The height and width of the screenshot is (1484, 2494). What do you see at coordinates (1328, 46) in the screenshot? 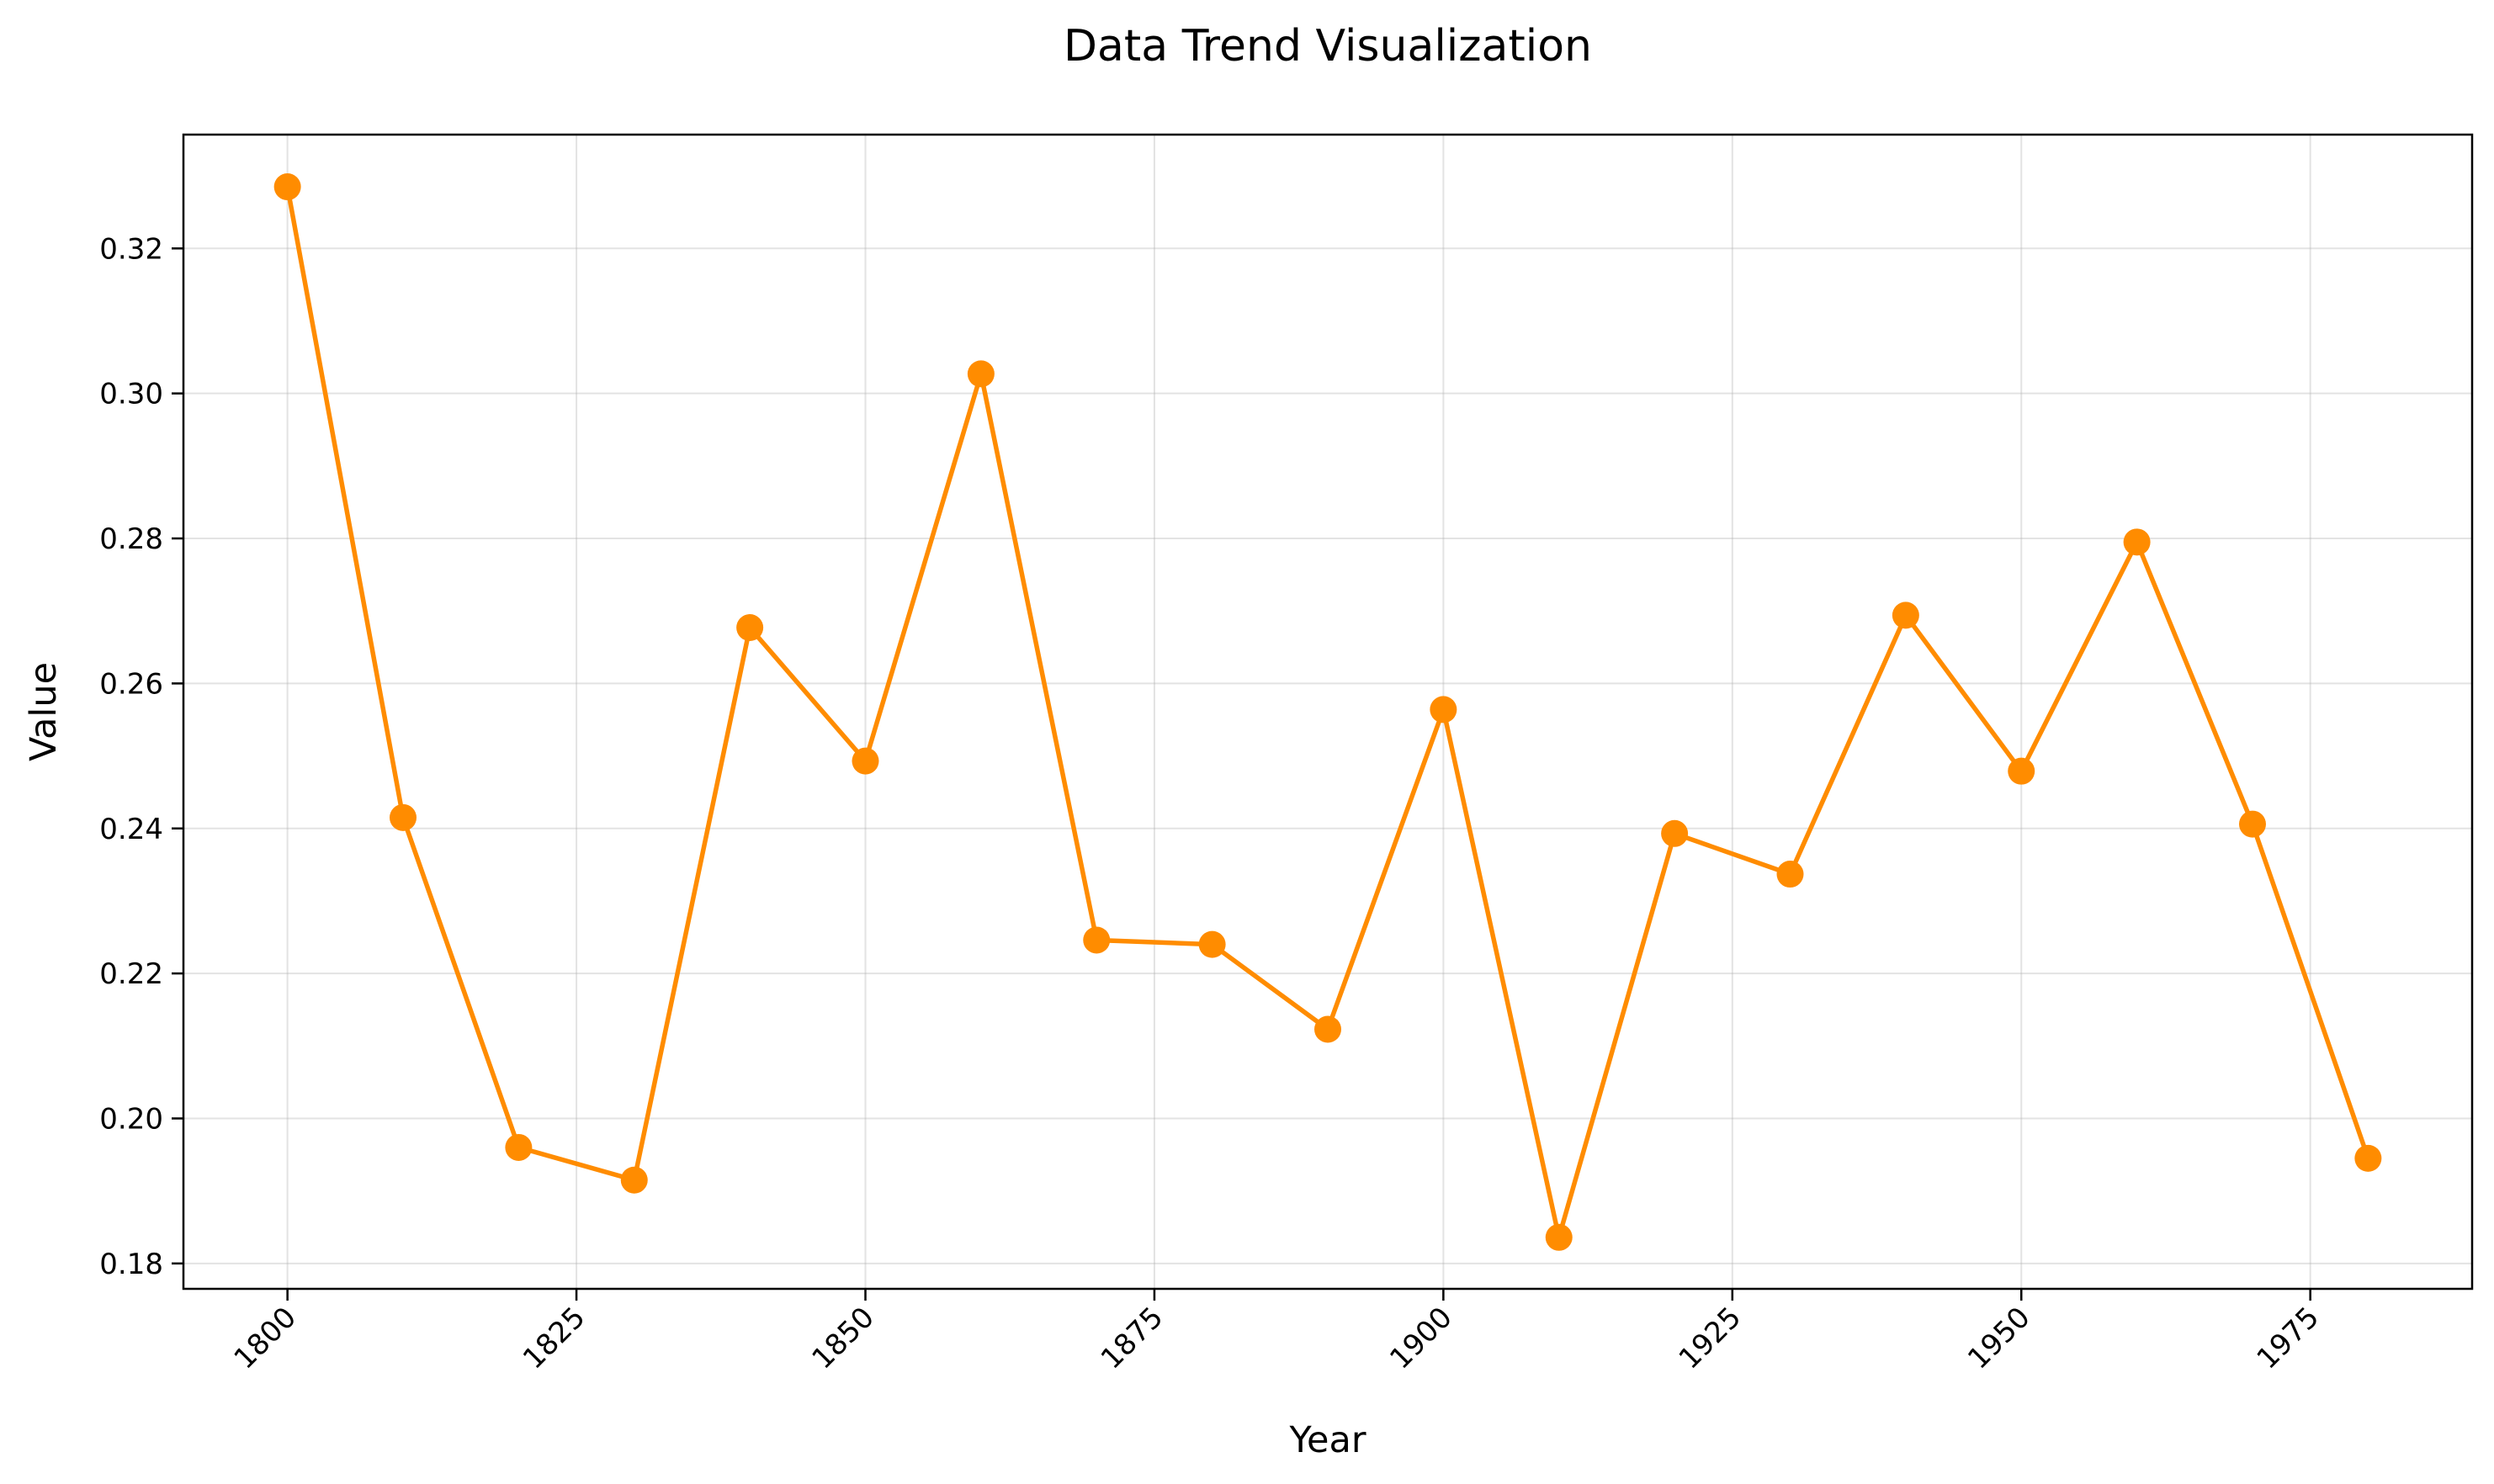
I see `chart-title: Data Trend Visualization` at bounding box center [1328, 46].